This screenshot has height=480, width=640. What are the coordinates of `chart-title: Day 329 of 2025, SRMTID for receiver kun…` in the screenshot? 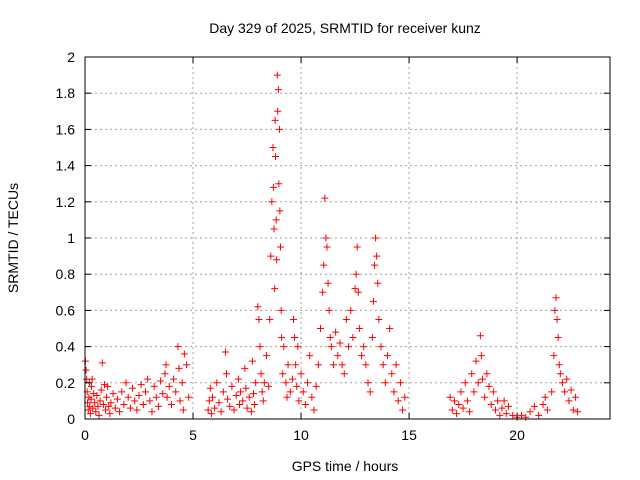 It's located at (345, 28).